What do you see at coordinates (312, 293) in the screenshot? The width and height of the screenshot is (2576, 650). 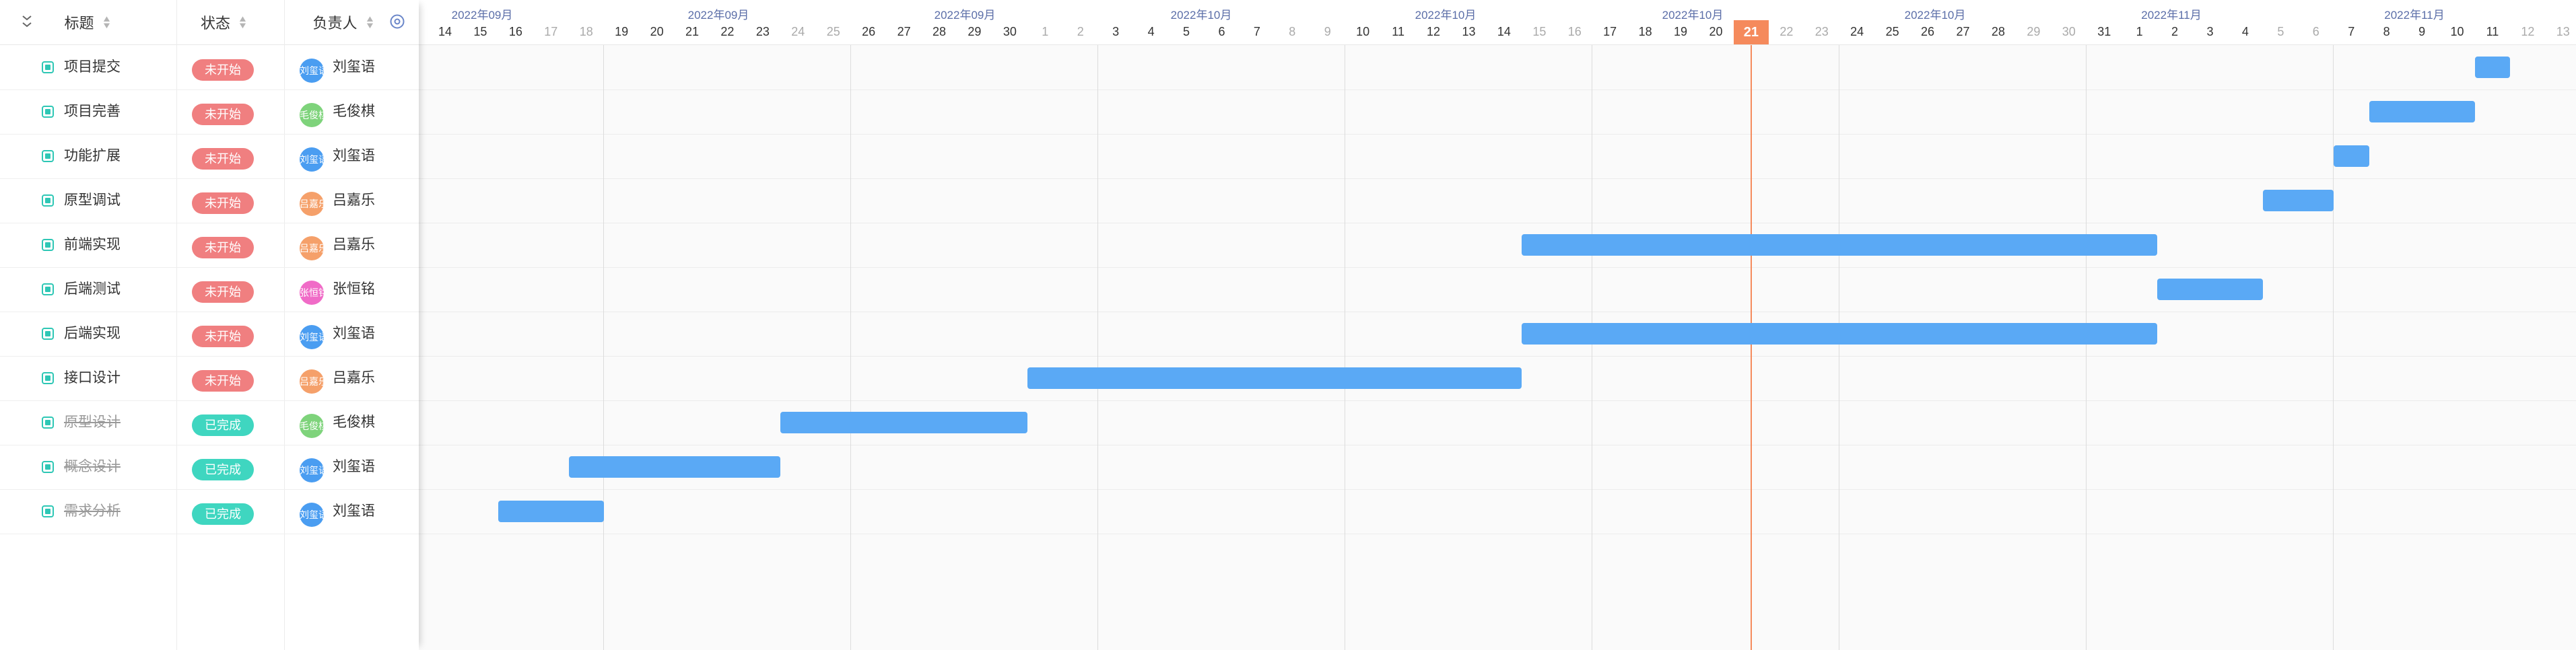 I see `avatar: 张恒铭` at bounding box center [312, 293].